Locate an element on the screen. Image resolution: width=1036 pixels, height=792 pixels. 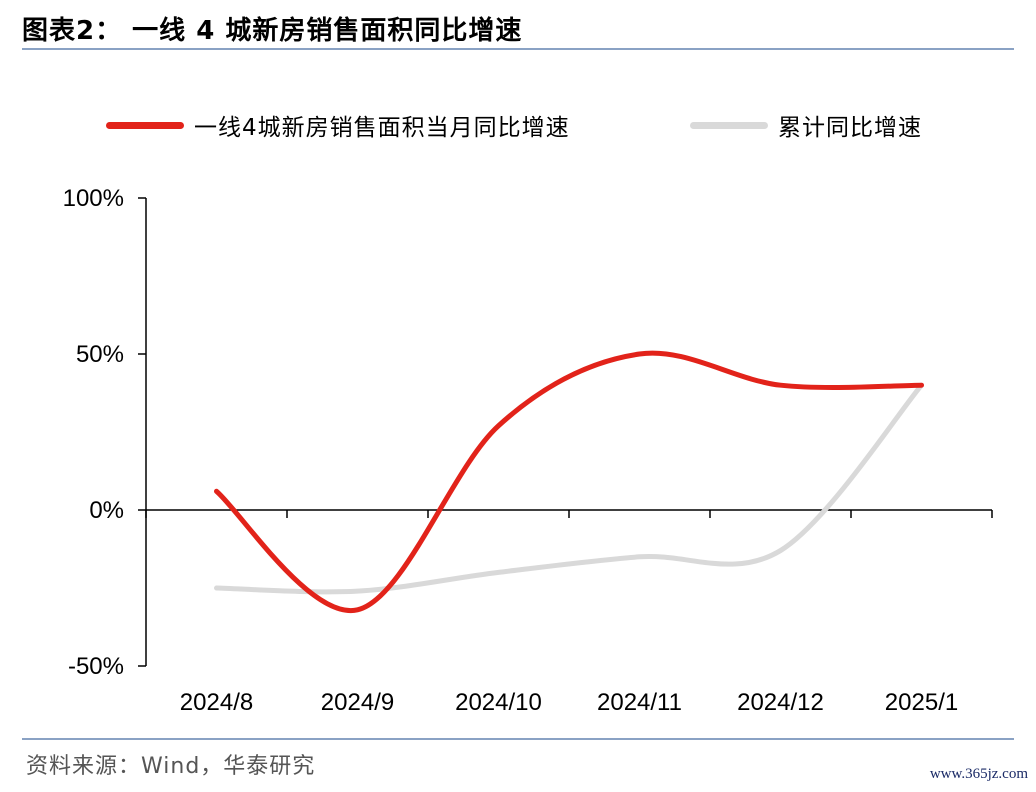
legend-label-monthly: 一线4城新房销售面积当月同比增速 is located at coordinates (382, 128).